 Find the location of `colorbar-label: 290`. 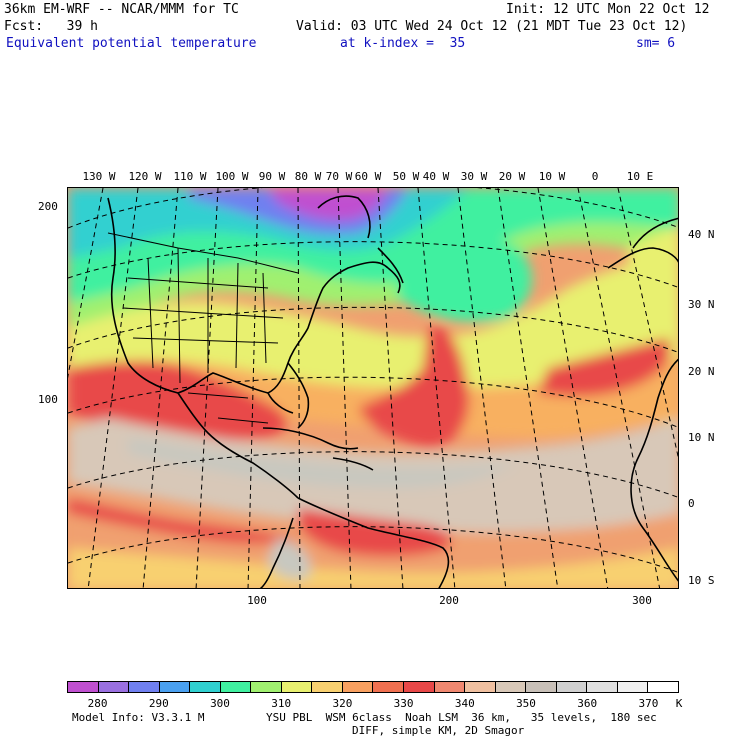

colorbar-label: 290 is located at coordinates (158, 703).